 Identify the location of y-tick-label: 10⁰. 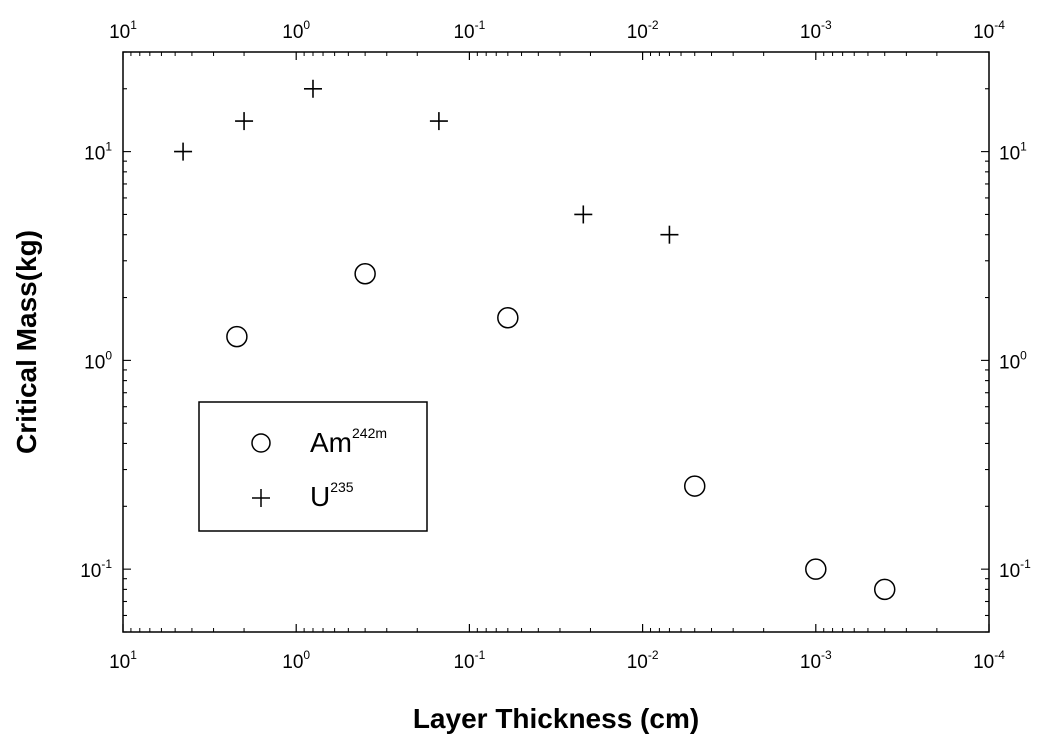
(98, 360).